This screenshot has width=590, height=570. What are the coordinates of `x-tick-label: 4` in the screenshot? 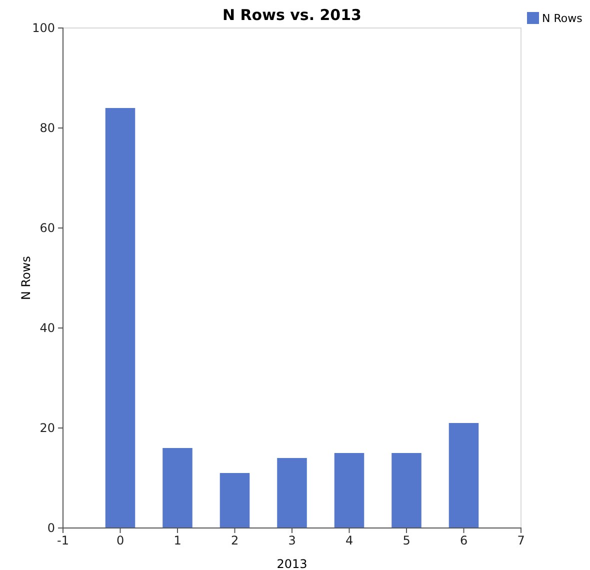 It's located at (349, 541).